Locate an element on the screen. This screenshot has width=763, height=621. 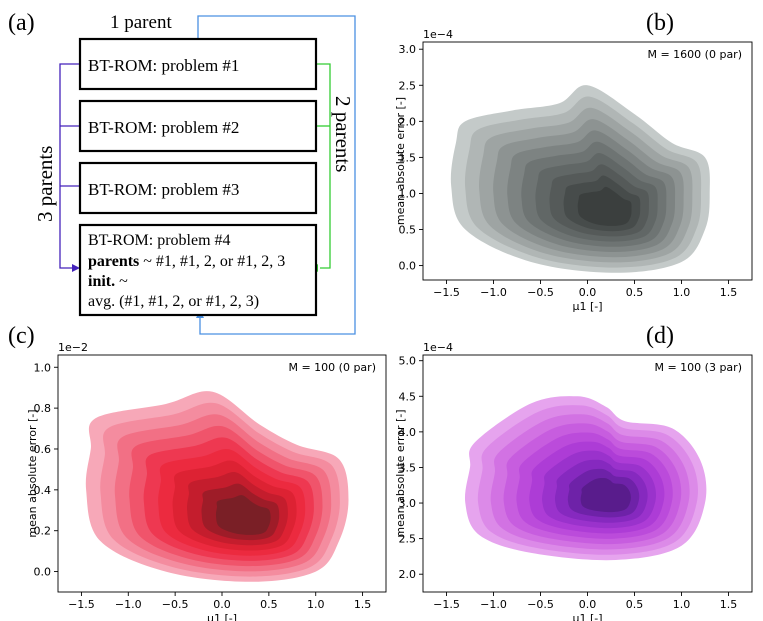
panel-label: (d) is located at coordinates (660, 336).